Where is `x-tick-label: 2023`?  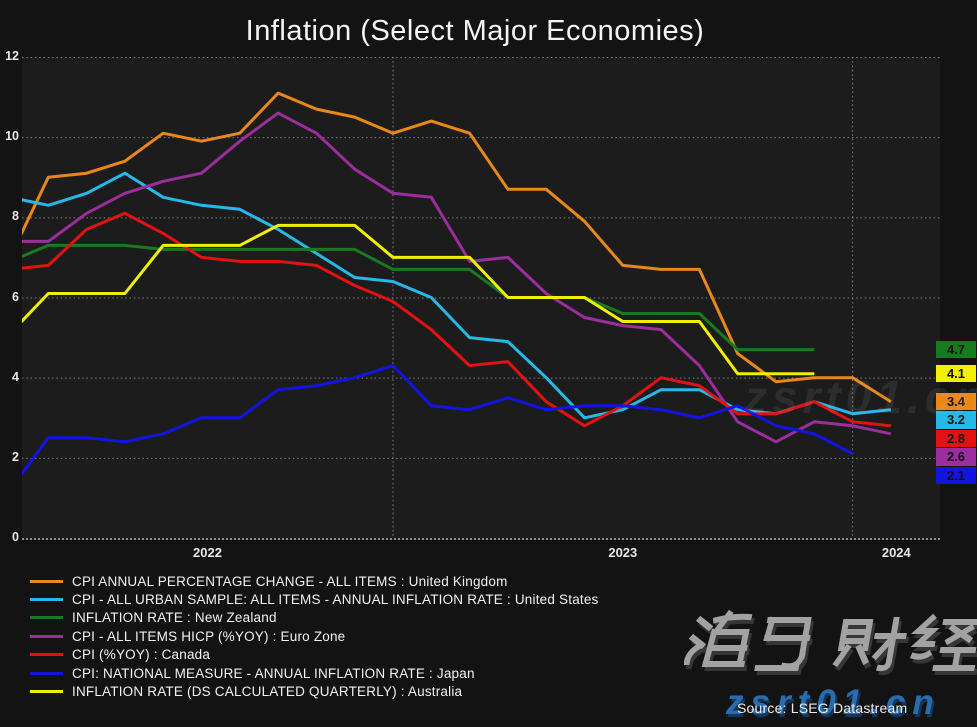
x-tick-label: 2023 is located at coordinates (623, 552).